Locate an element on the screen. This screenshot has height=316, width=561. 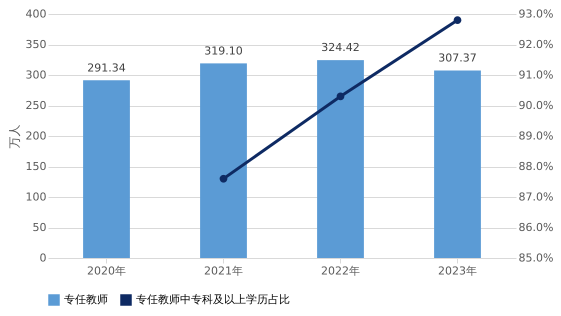
y-tick-label: 400 is located at coordinates (36, 14).